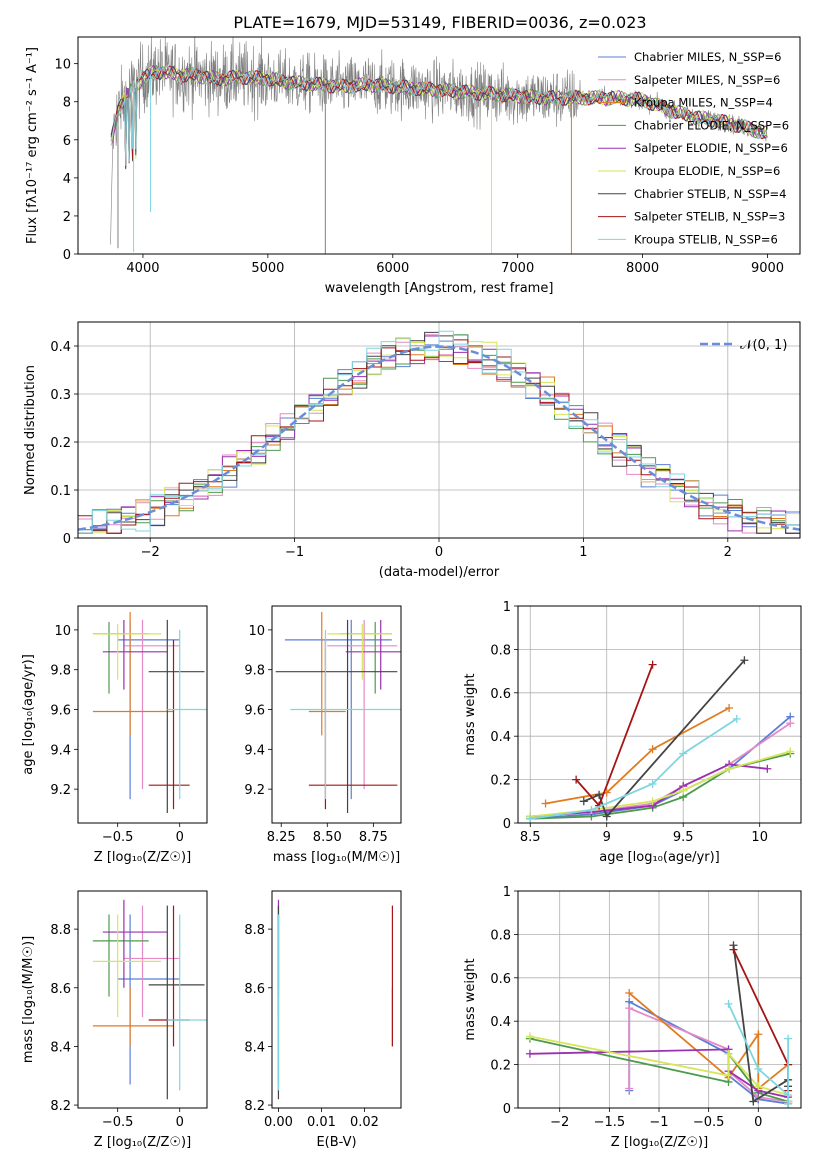  I want to click on legend-label: Chabrier ELODIE, N_SSP=6, so click(711, 125).